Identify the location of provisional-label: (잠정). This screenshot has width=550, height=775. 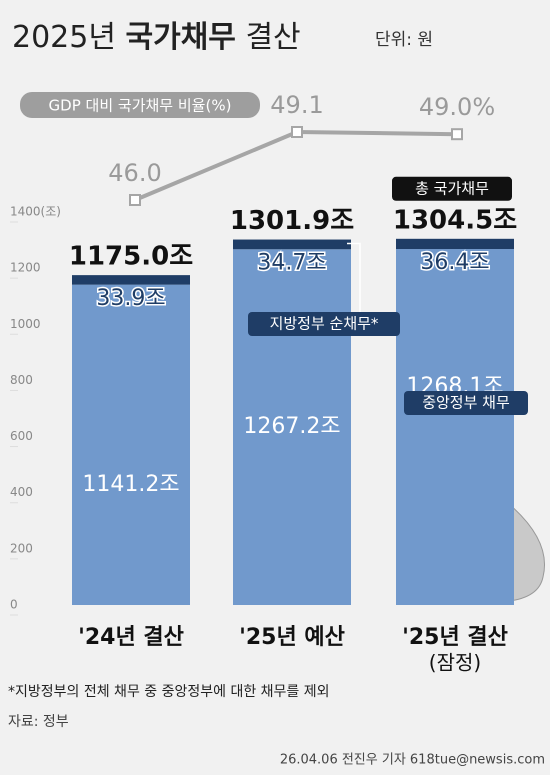
(455, 663).